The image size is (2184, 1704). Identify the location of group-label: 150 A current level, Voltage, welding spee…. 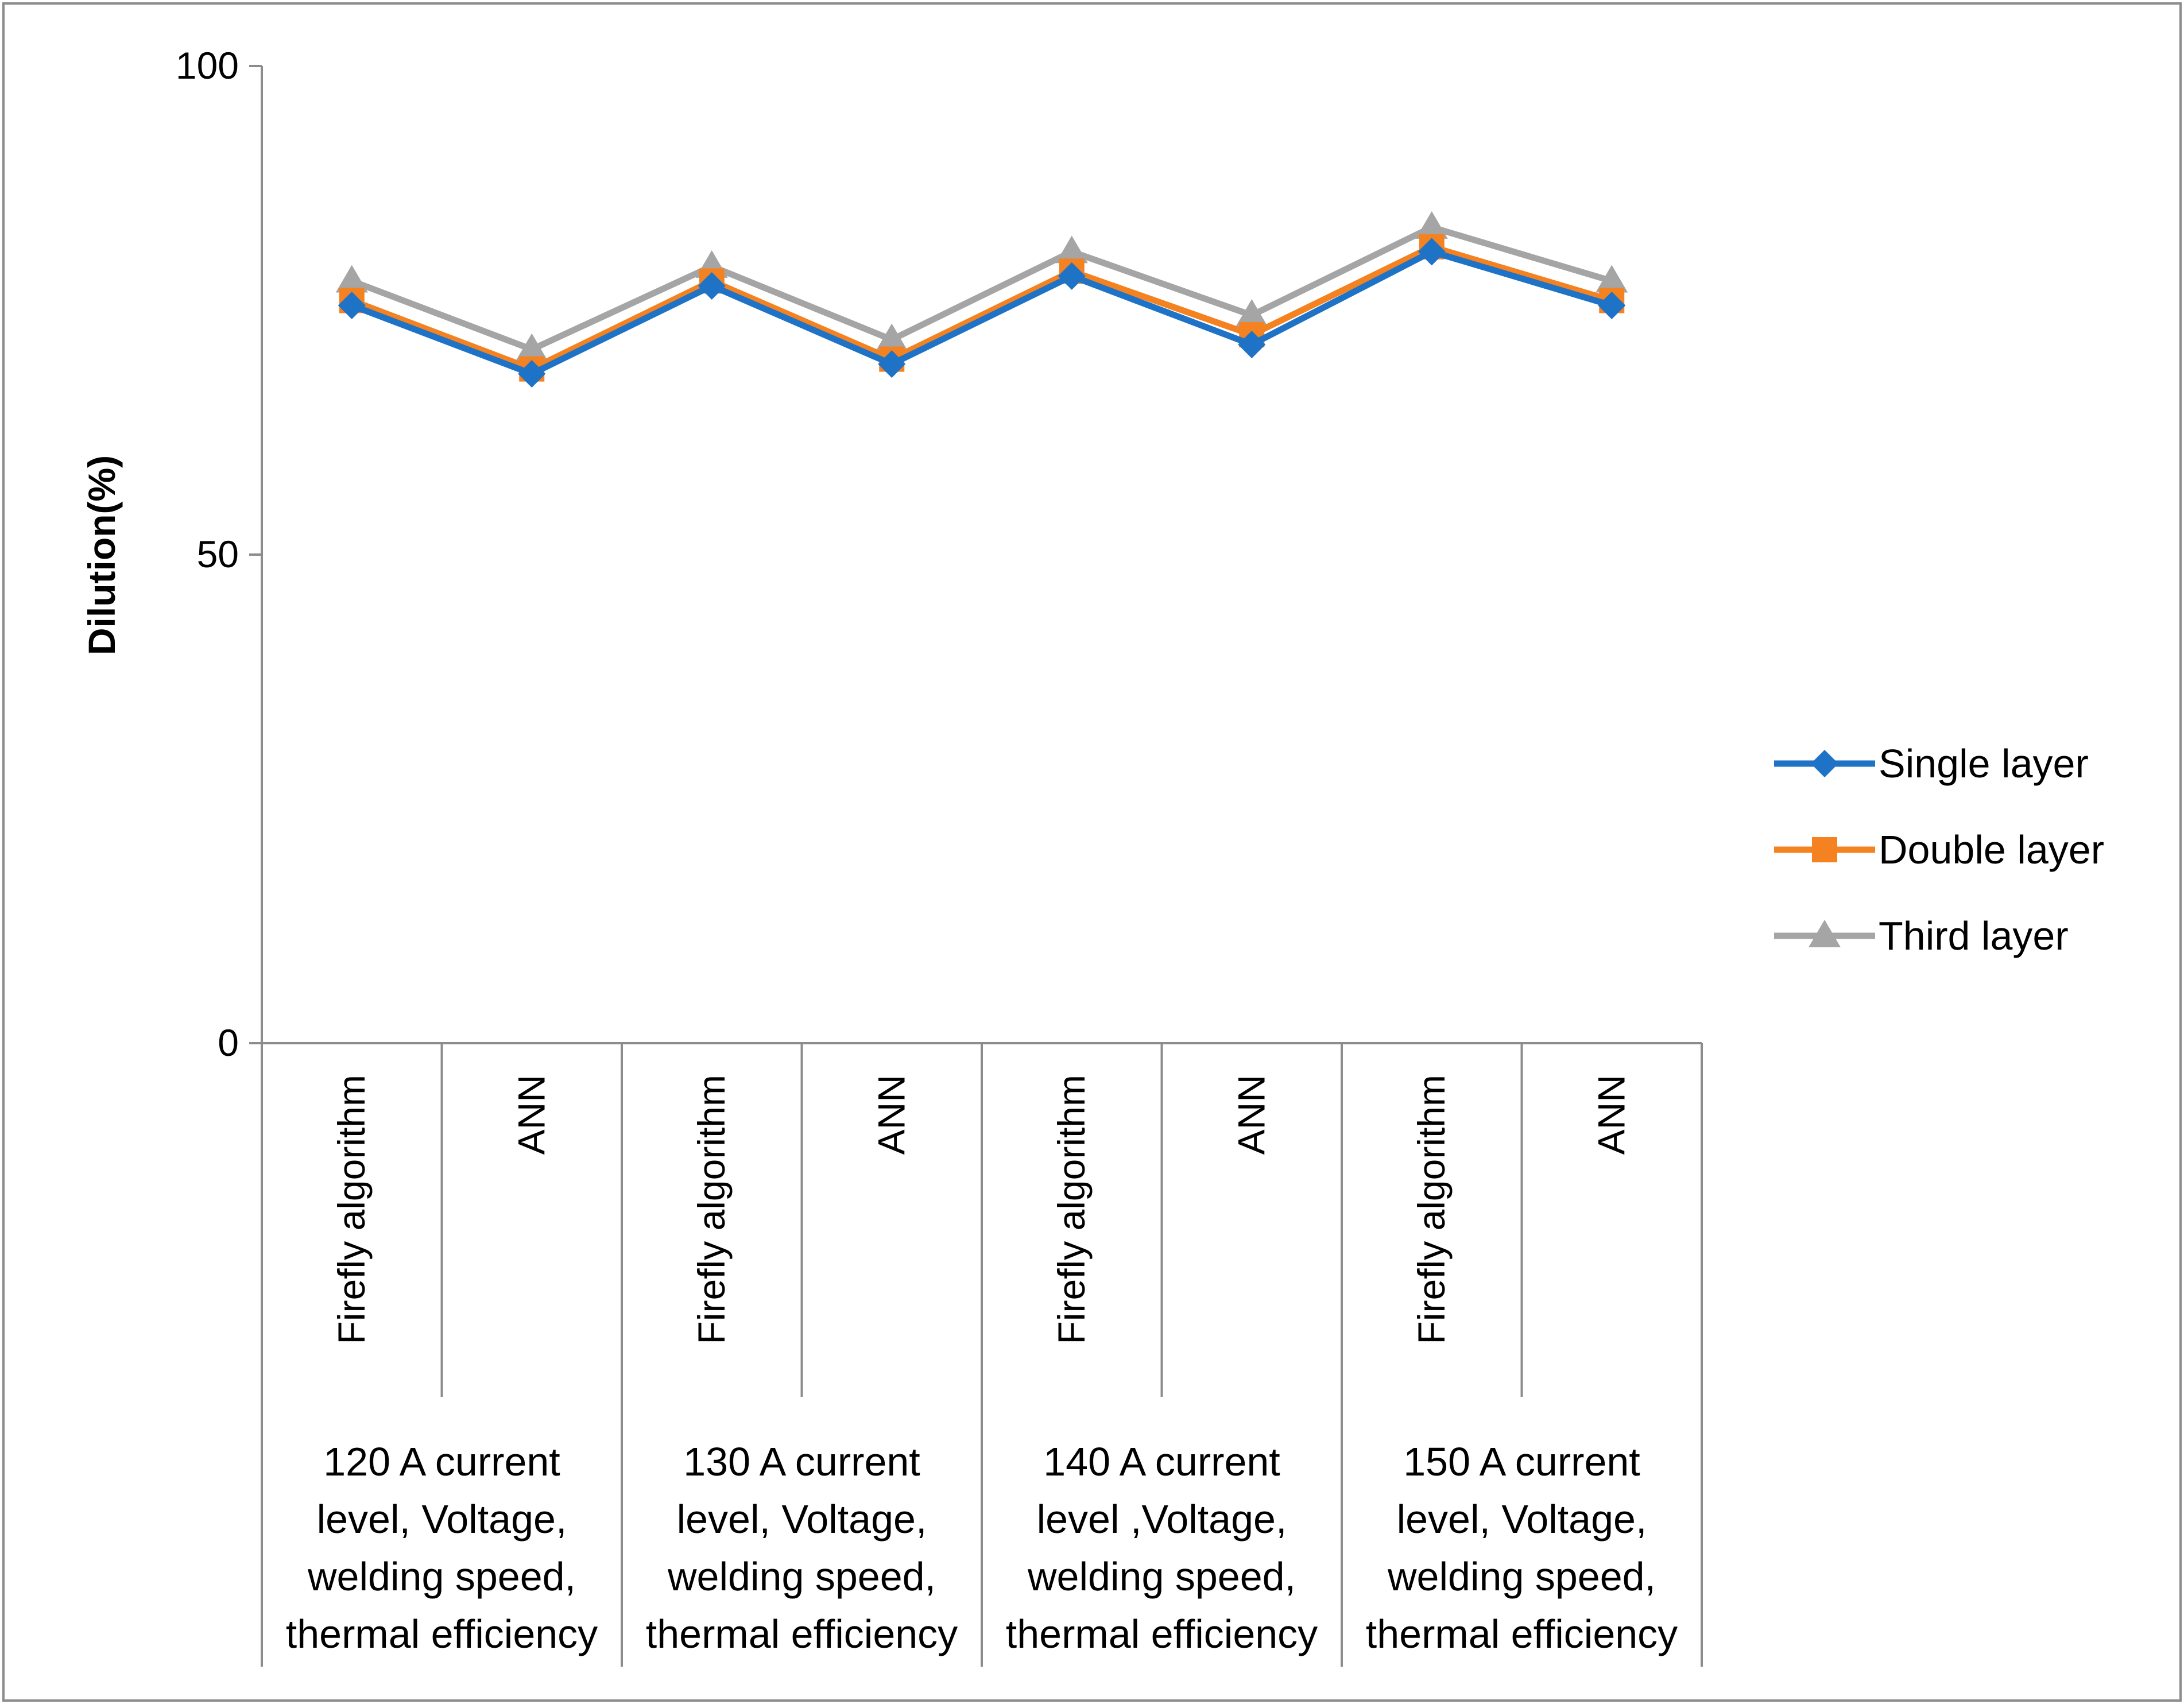
(1522, 1548).